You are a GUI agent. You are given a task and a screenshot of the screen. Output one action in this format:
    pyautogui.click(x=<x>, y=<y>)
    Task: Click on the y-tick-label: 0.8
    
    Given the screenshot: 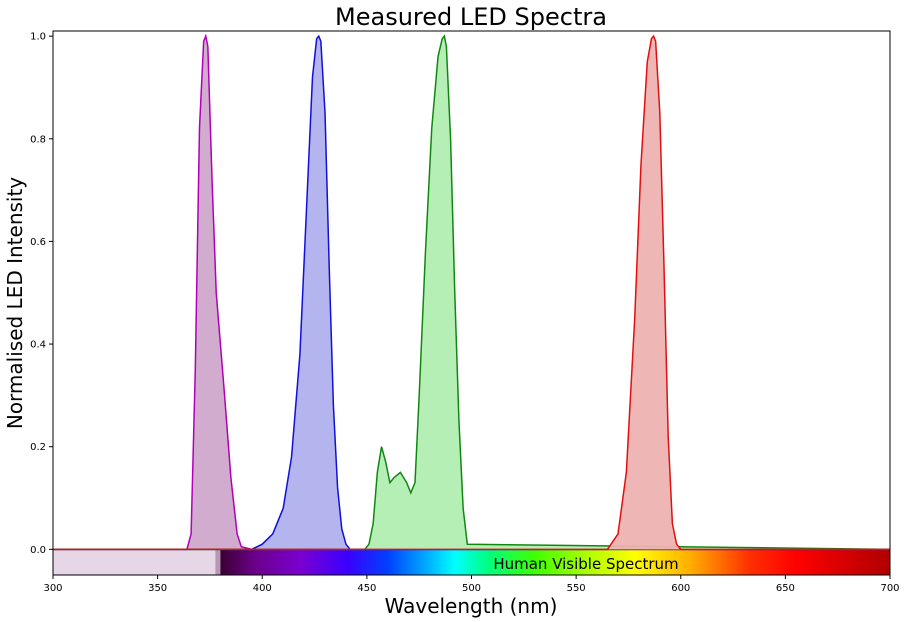 What is the action you would take?
    pyautogui.click(x=38, y=139)
    